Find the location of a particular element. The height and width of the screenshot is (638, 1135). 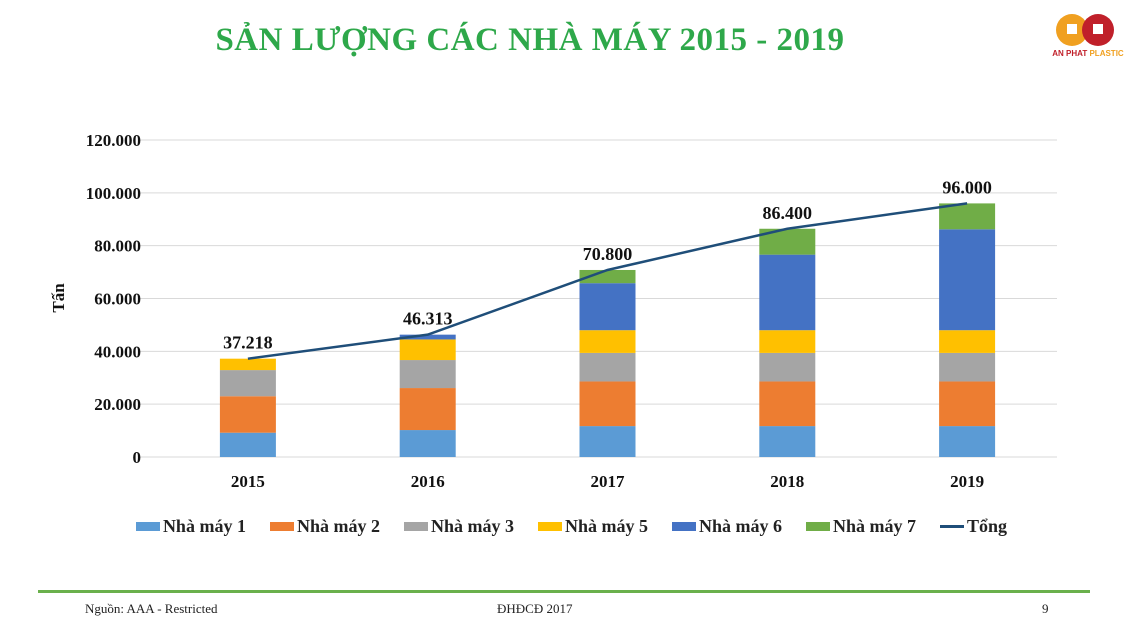

legend-item: Nhà máy 6 is located at coordinates (727, 526).